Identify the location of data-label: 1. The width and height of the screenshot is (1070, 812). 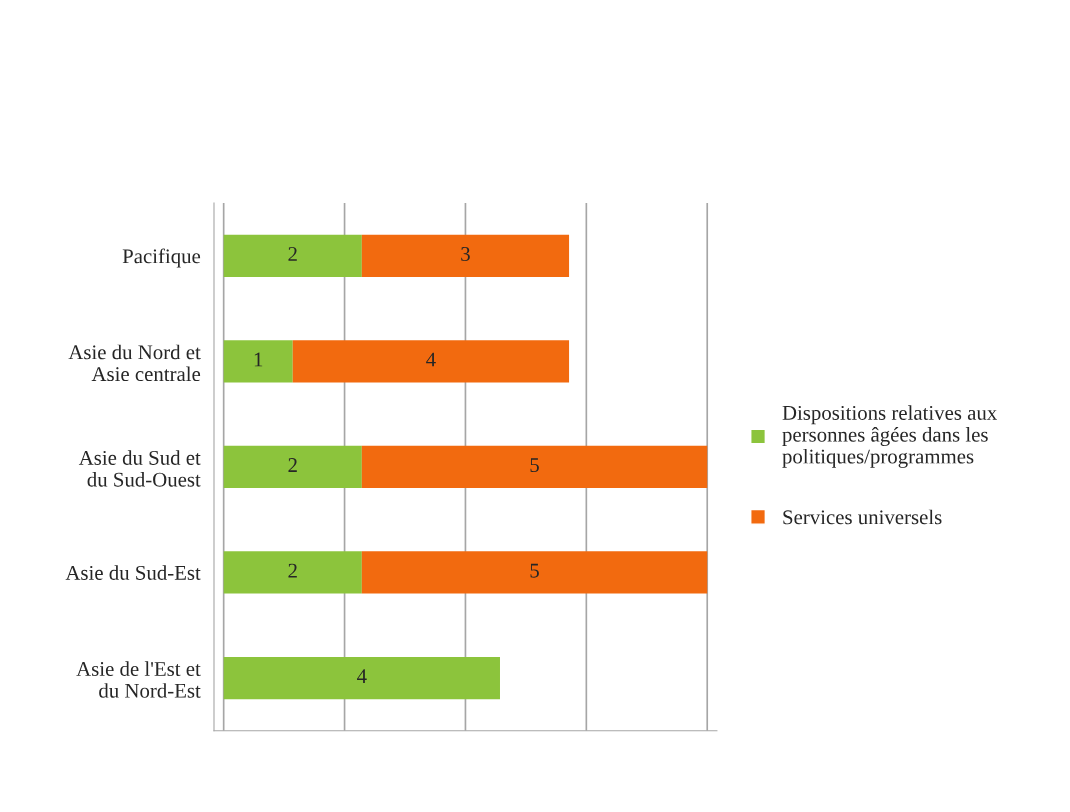
(258, 359).